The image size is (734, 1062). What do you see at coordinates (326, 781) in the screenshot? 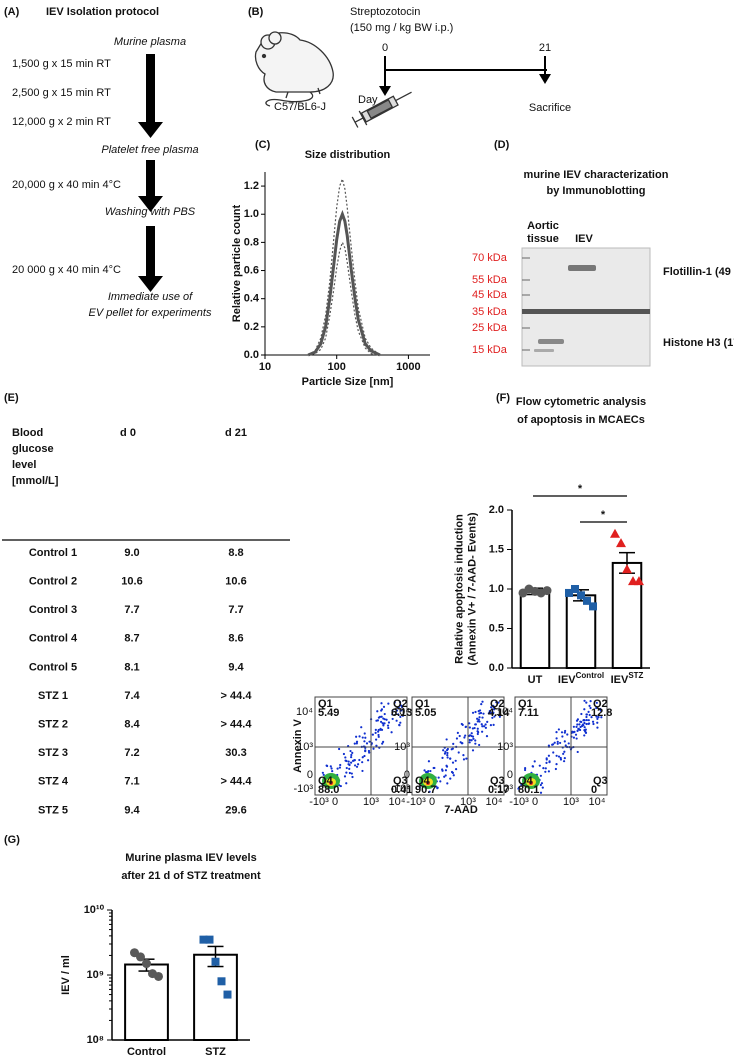
I see `quadrant-name: Q4` at bounding box center [326, 781].